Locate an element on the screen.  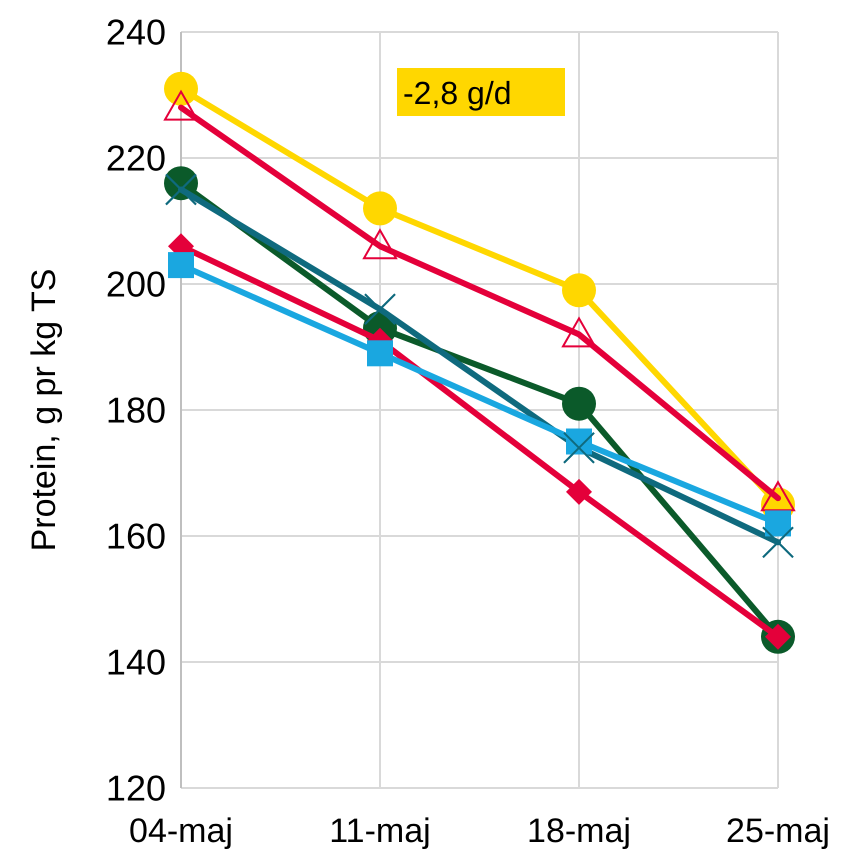
y-tick-label: 180 is located at coordinates (136, 410).